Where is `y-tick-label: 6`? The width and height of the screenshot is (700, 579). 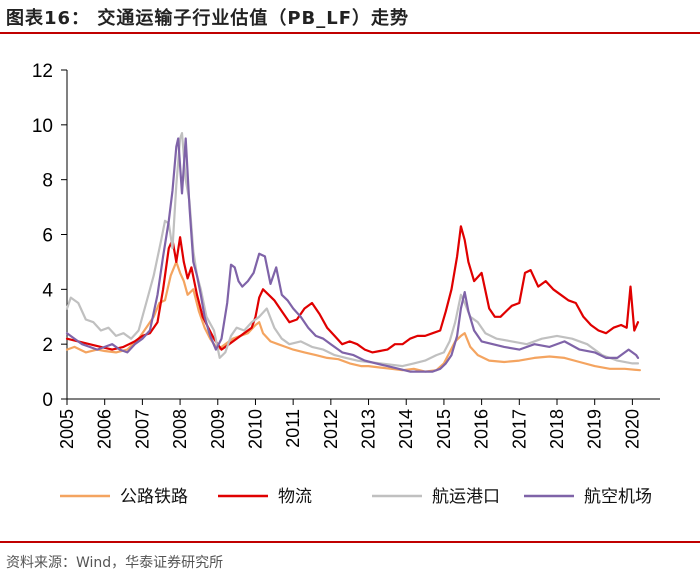 y-tick-label: 6 is located at coordinates (47, 236).